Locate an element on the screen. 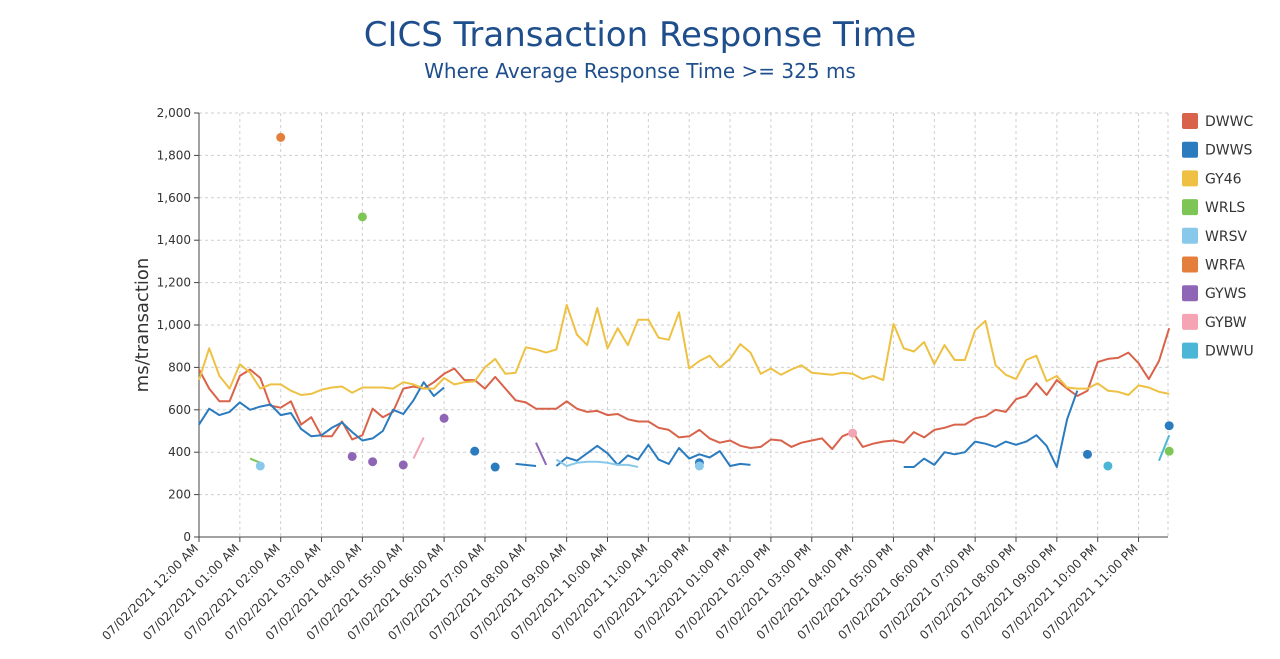  y-tick-label: 200 is located at coordinates (179, 495).